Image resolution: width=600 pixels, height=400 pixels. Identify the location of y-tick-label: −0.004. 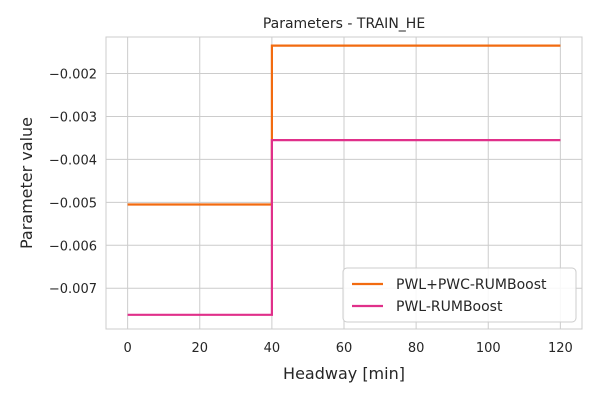
(73, 160).